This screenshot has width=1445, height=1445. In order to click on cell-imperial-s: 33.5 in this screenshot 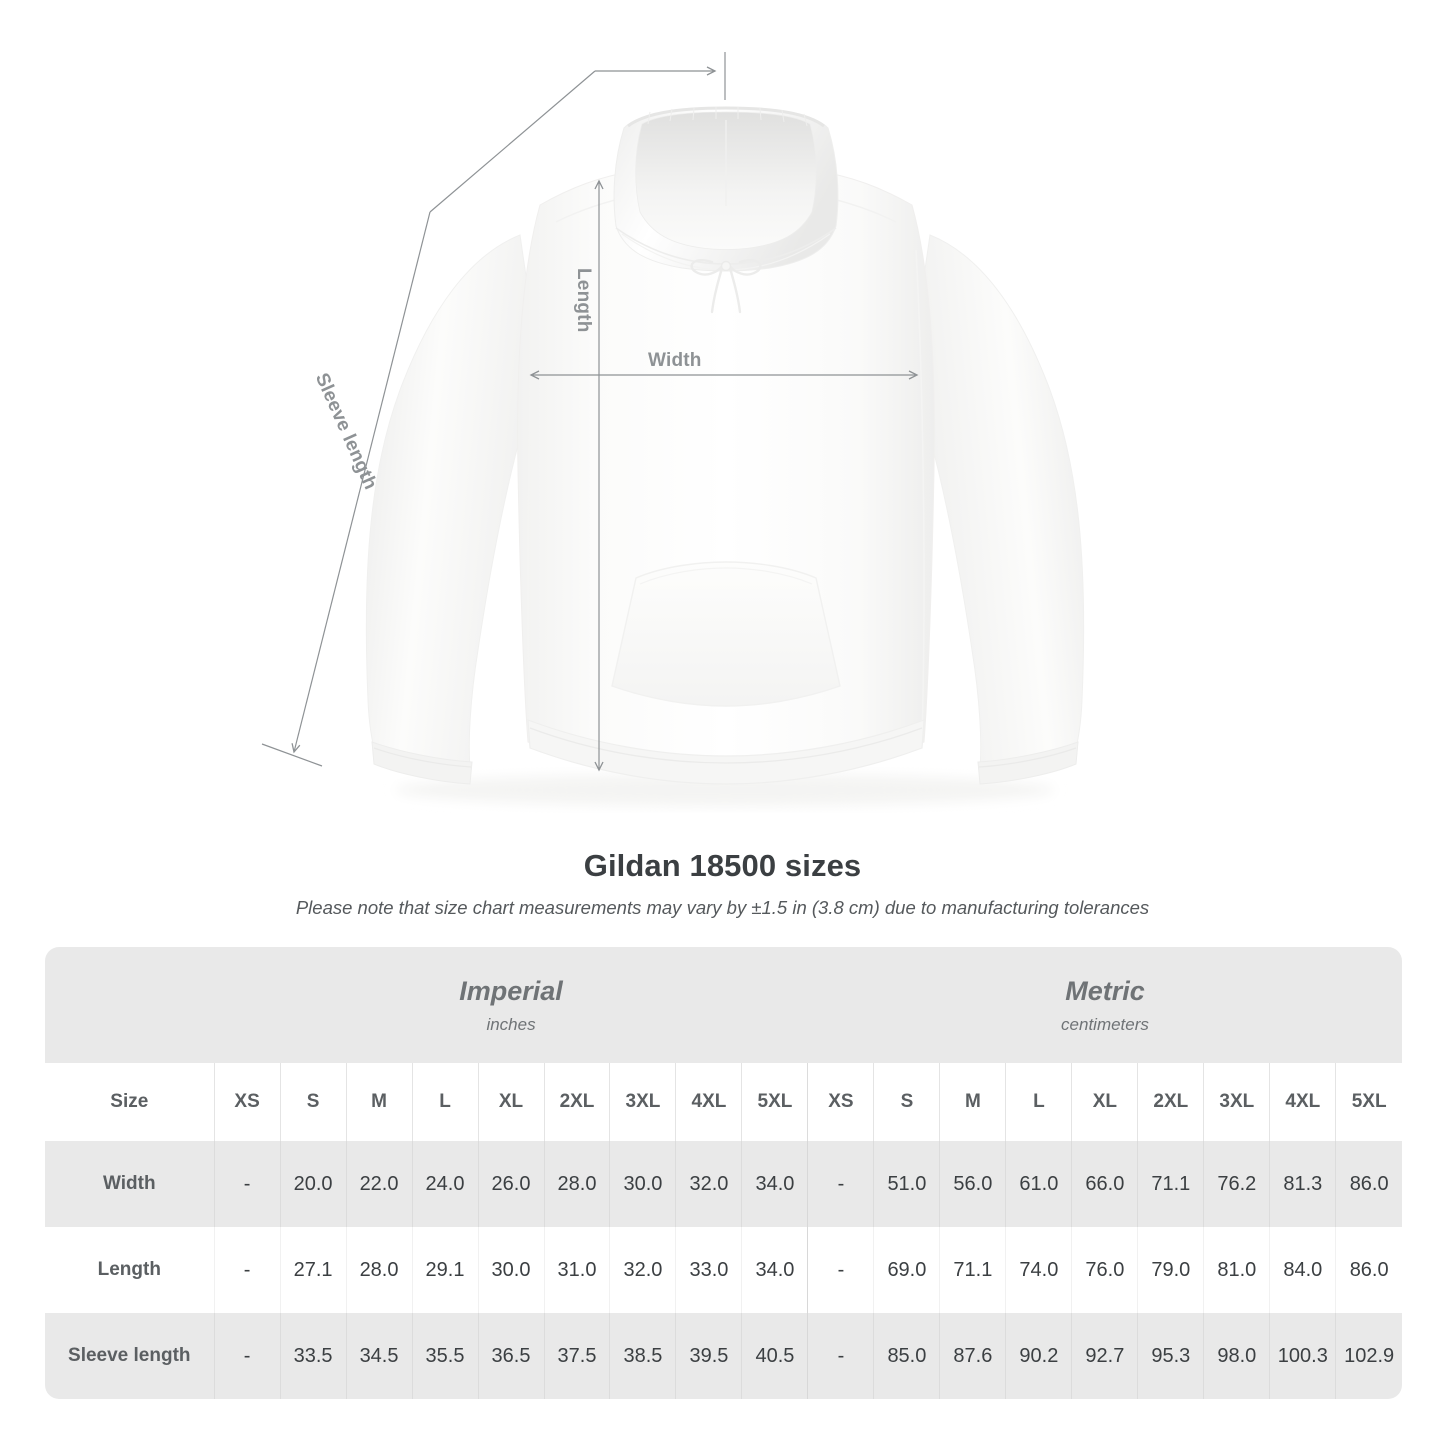, I will do `click(313, 1356)`.